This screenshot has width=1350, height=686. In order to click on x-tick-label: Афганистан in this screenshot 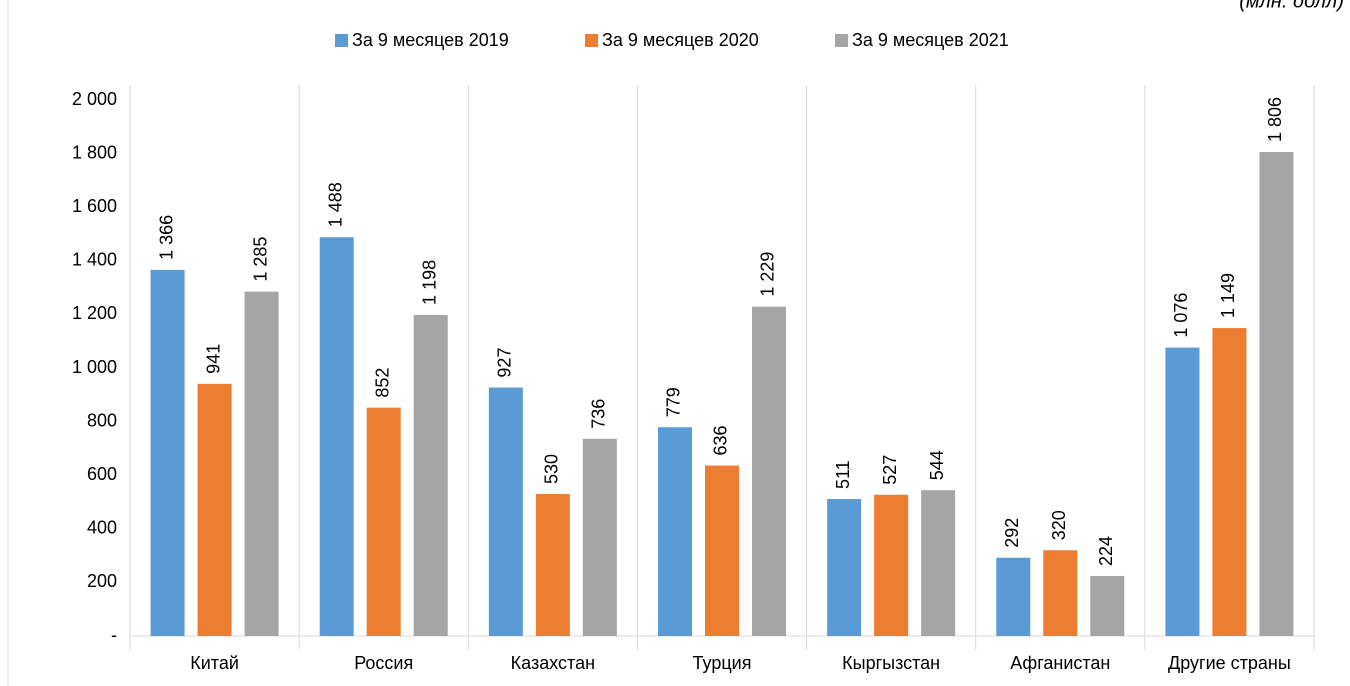, I will do `click(1060, 663)`.